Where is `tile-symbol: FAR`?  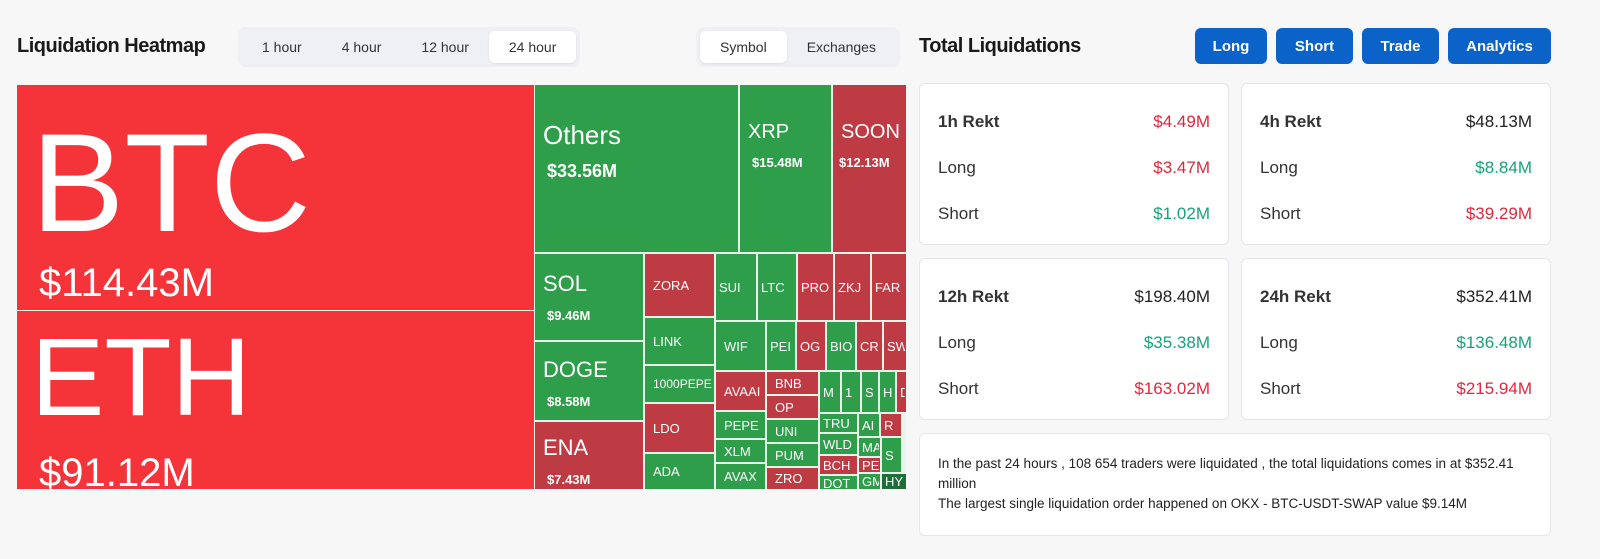 tile-symbol: FAR is located at coordinates (888, 287).